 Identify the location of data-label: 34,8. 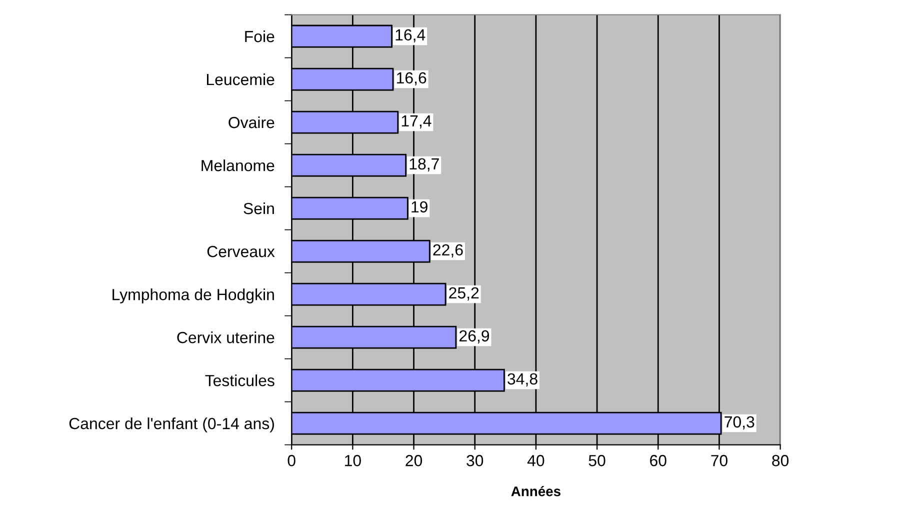
(523, 379).